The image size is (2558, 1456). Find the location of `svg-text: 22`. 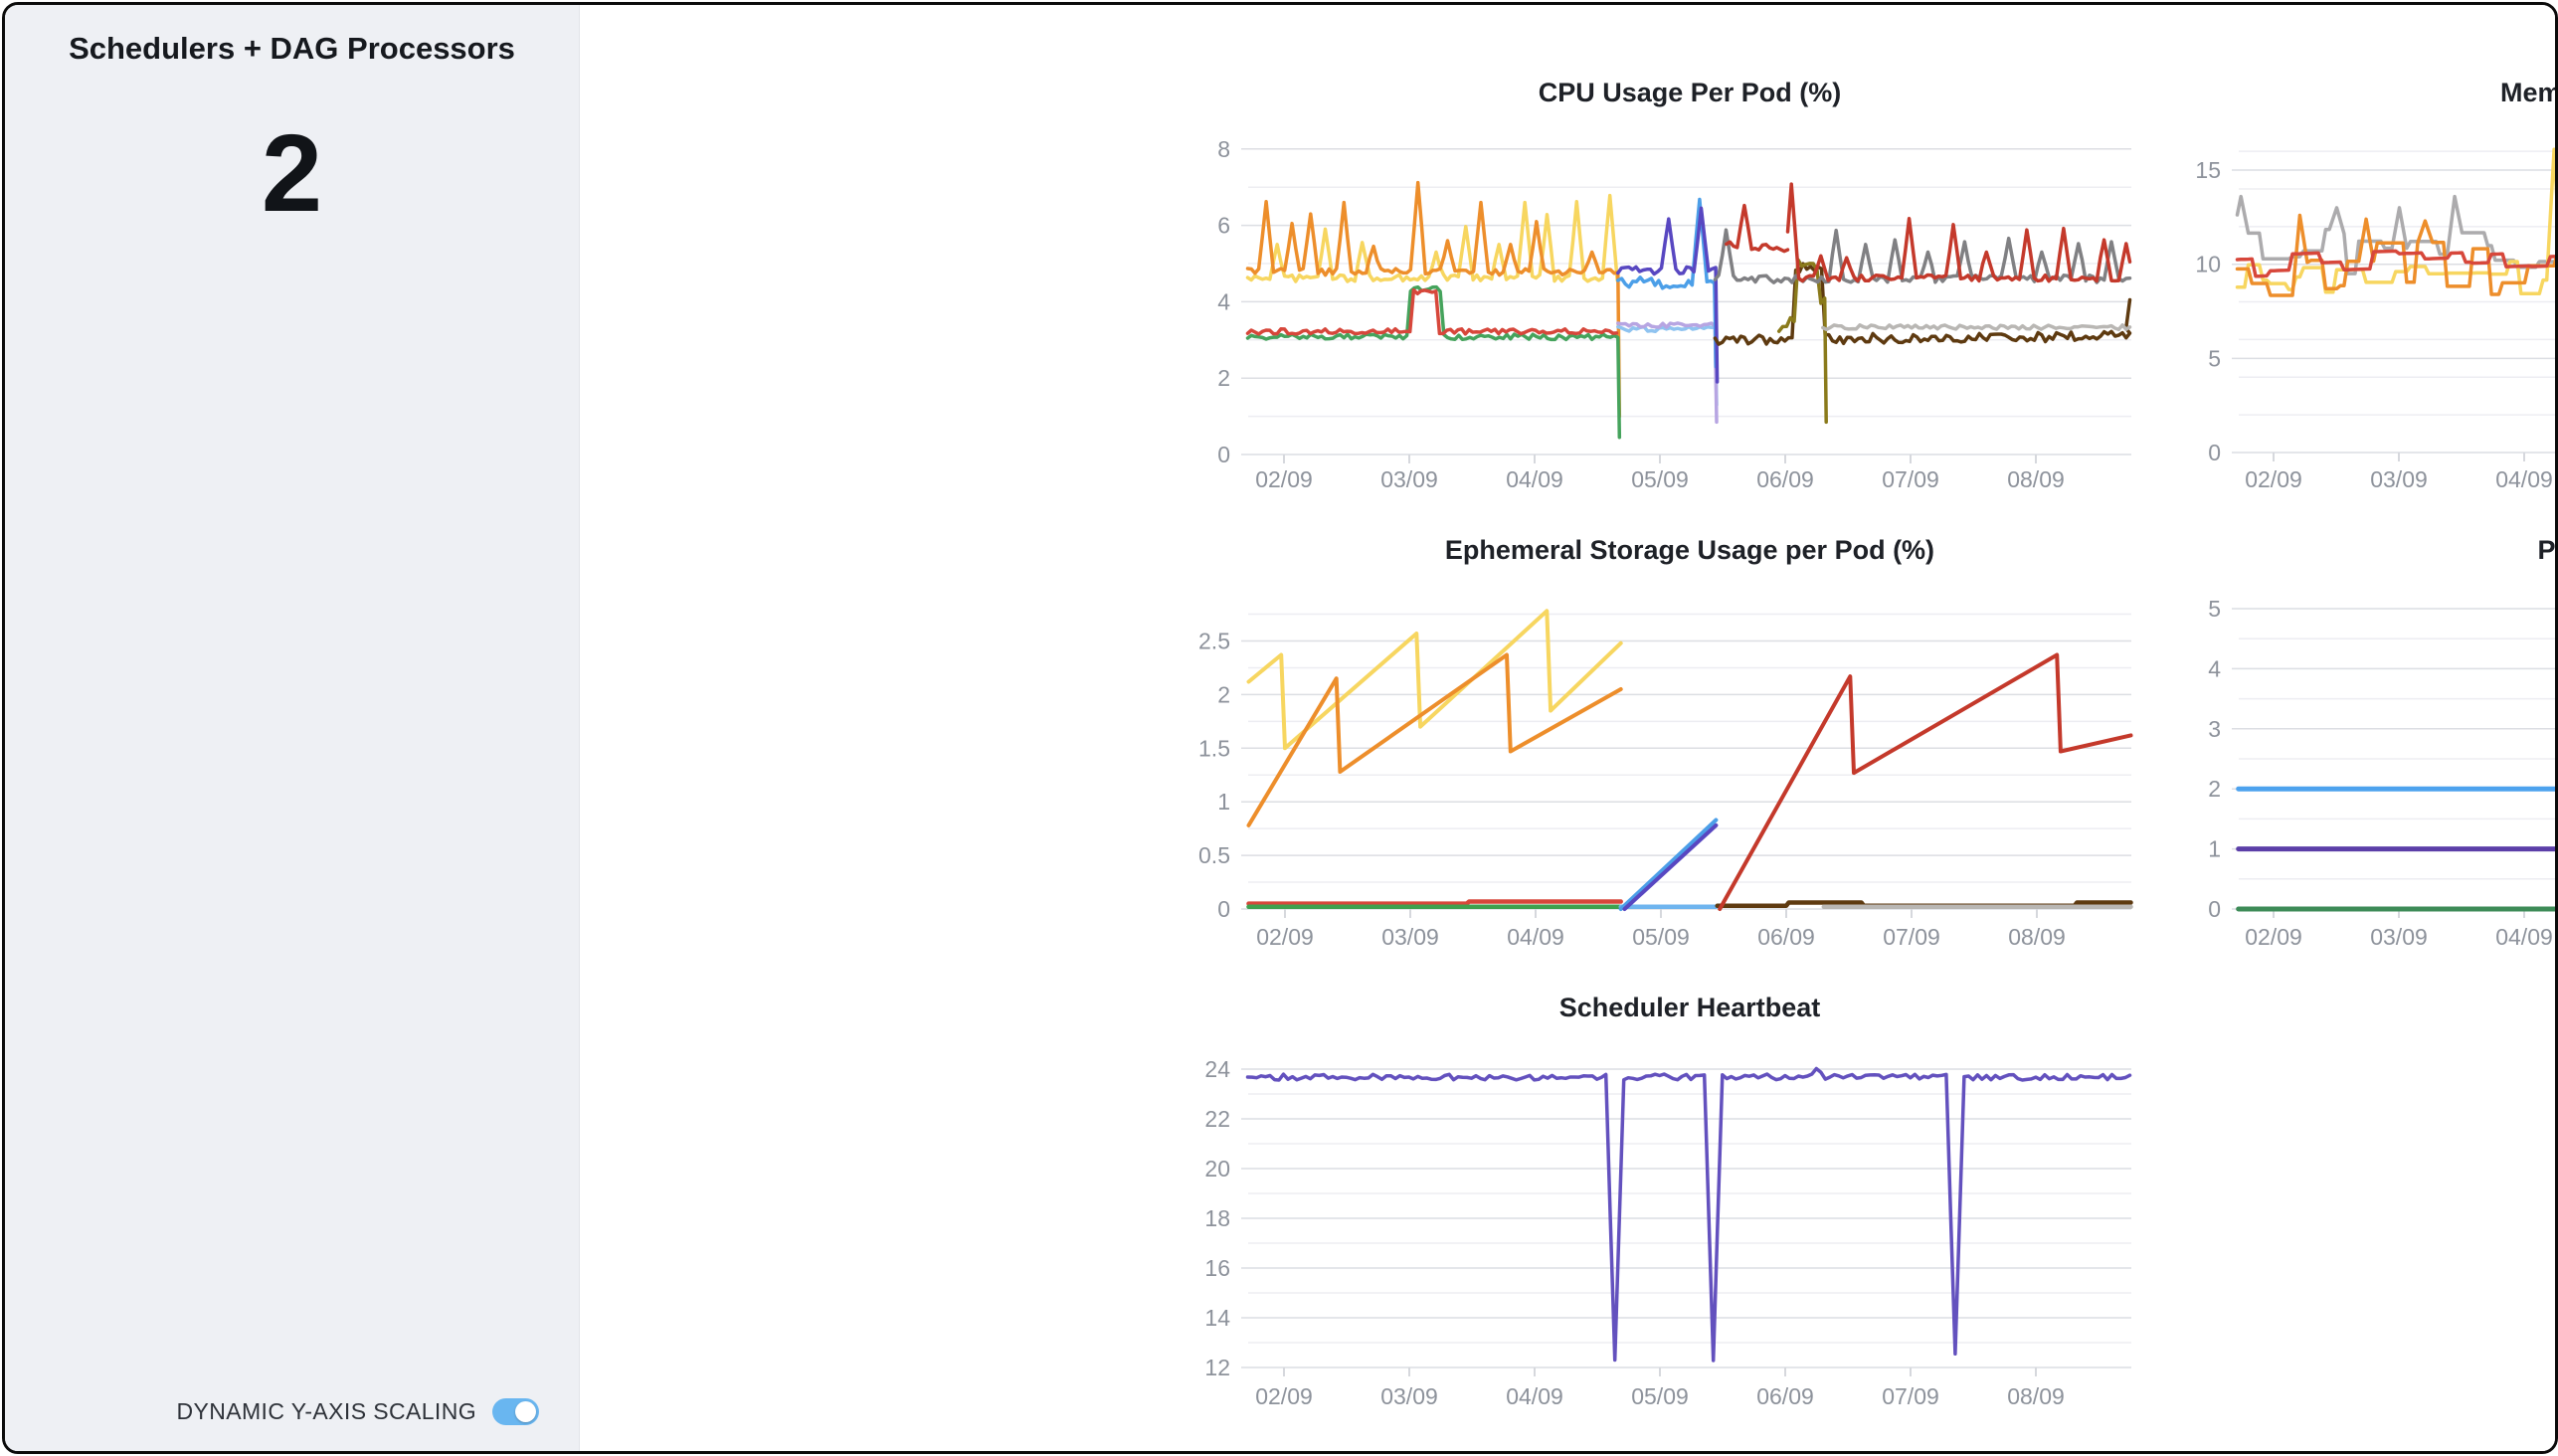

svg-text: 22 is located at coordinates (1217, 1119).